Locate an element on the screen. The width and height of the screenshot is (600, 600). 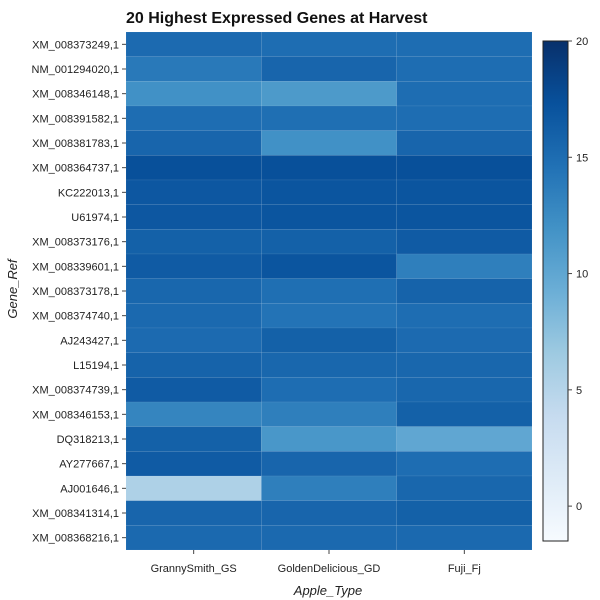
y-tick-label: KC222013,1 is located at coordinates (88, 193).